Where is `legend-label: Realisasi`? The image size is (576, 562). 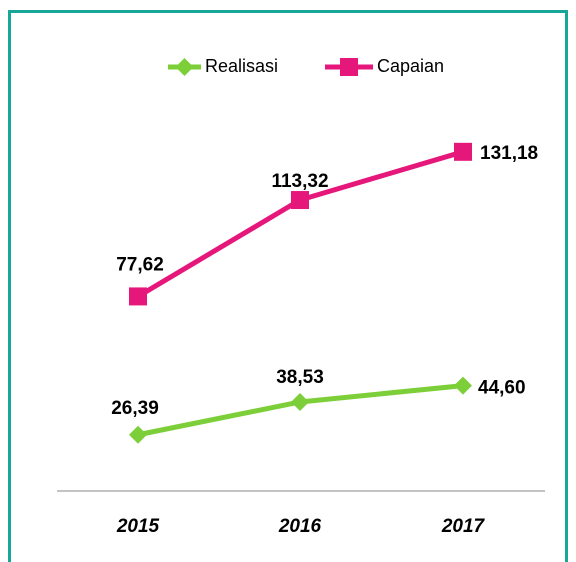
legend-label: Realisasi is located at coordinates (241, 66).